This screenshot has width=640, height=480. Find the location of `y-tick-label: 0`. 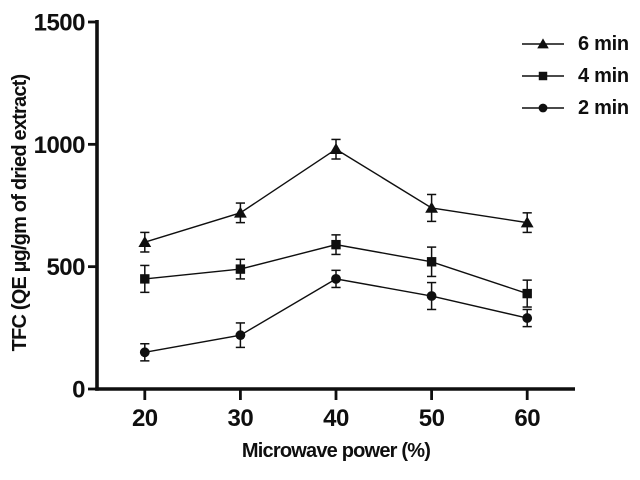

y-tick-label: 0 is located at coordinates (78, 390).